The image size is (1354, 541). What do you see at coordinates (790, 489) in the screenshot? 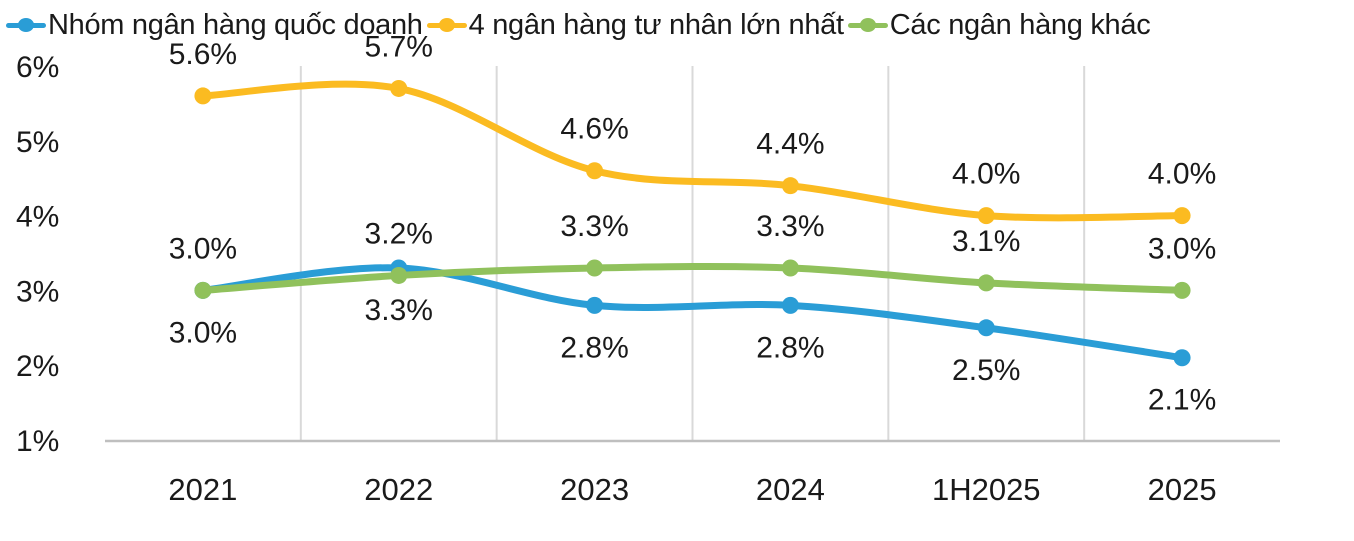
I see `x-axis-tick-label: 2024` at bounding box center [790, 489].